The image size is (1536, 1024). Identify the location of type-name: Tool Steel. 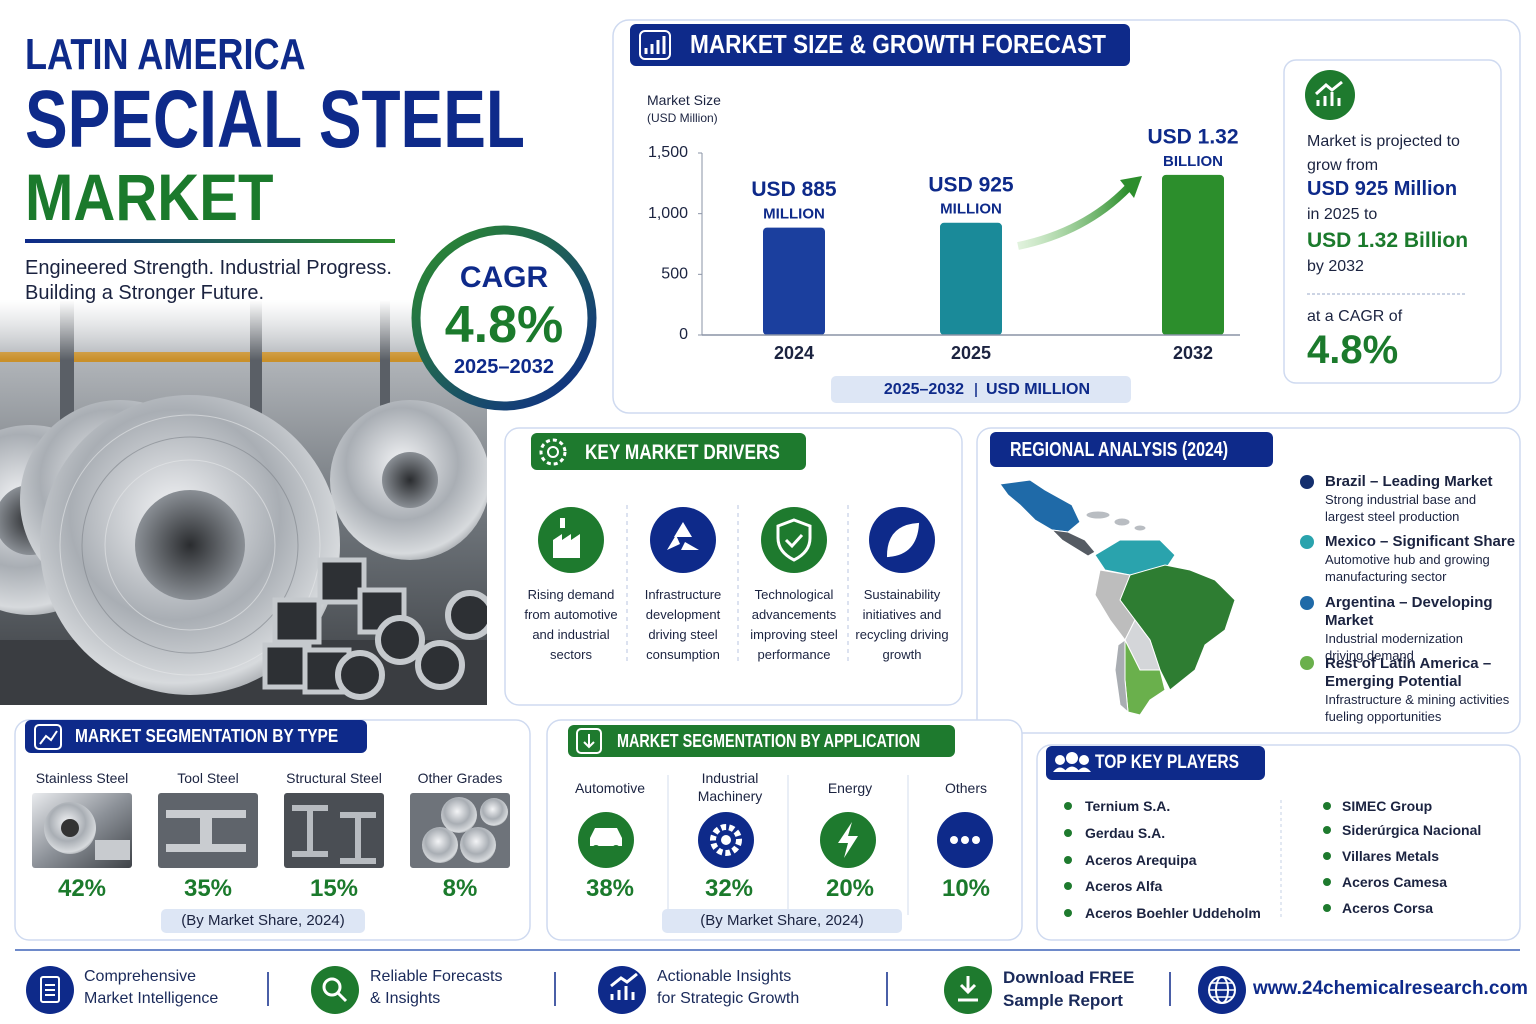
(208, 778).